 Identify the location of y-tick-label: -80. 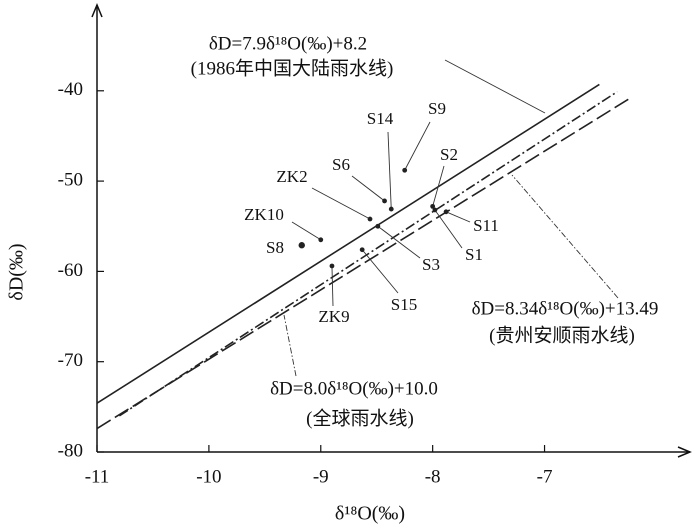
(70, 450).